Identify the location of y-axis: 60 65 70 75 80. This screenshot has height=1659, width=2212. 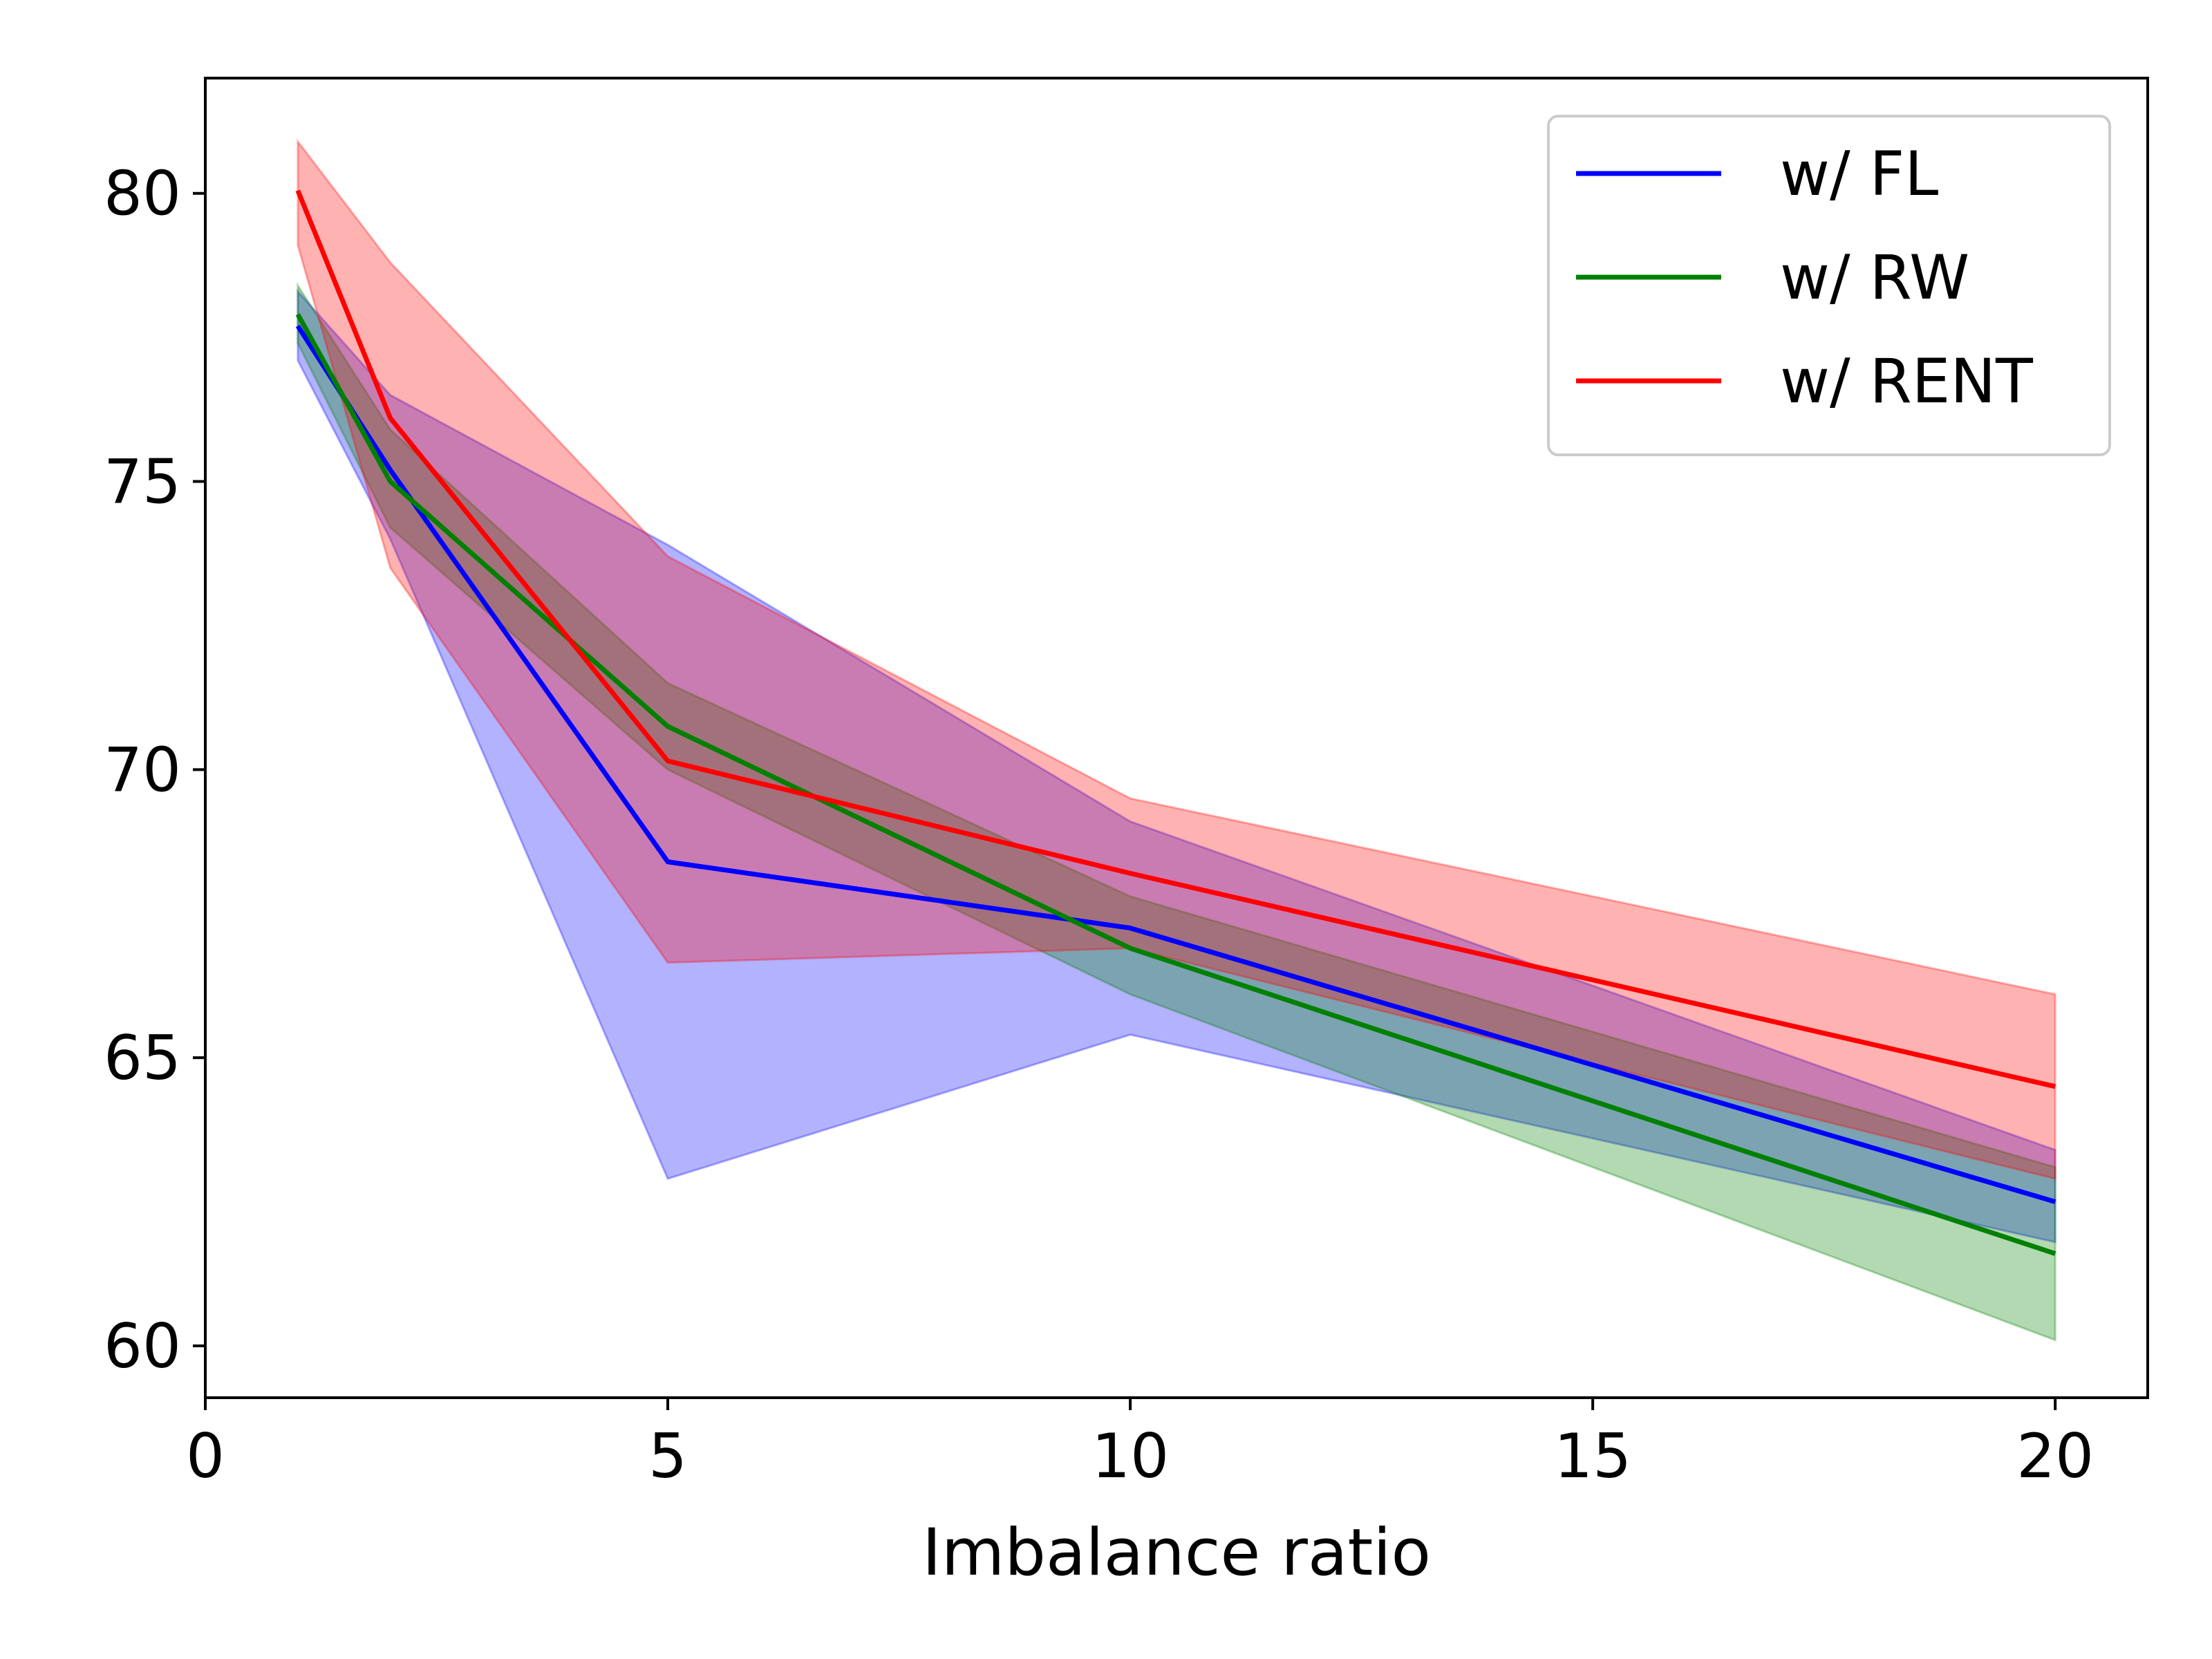
(155, 770).